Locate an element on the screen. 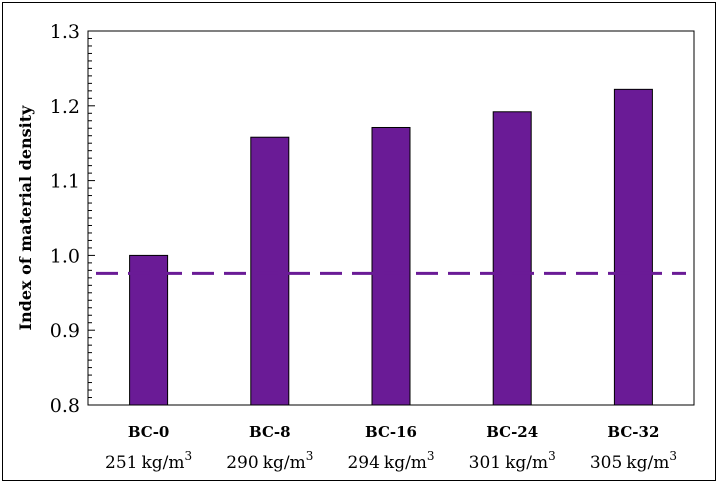 This screenshot has height=485, width=722. density-value: 294 is located at coordinates (363, 463).